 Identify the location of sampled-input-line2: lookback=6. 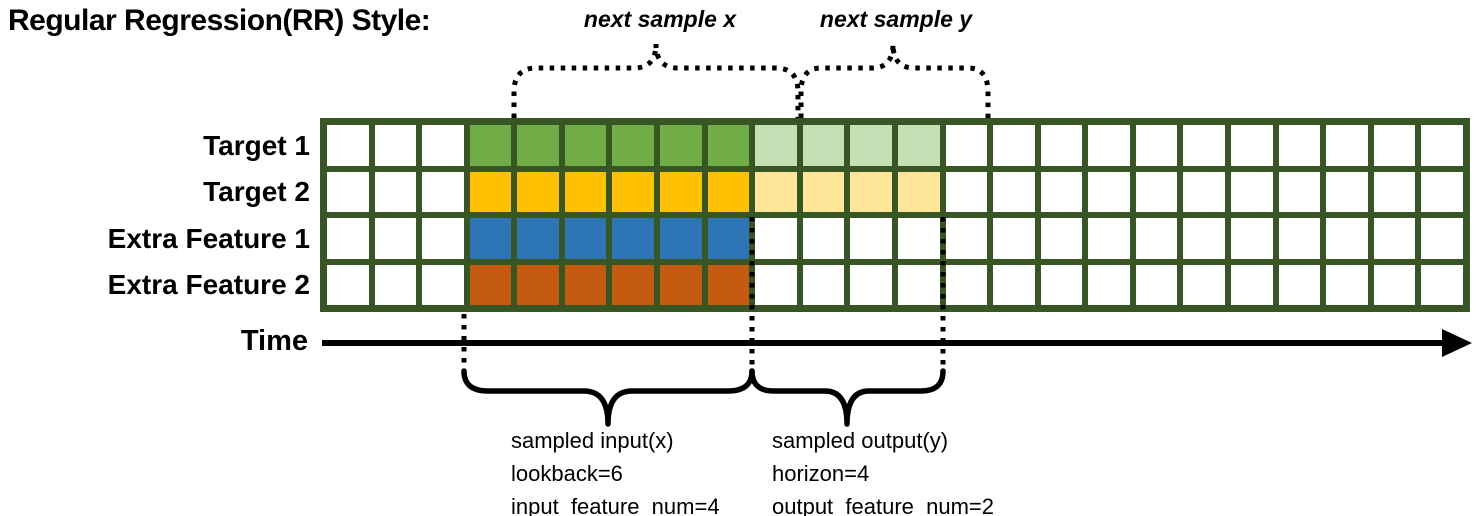
(567, 473).